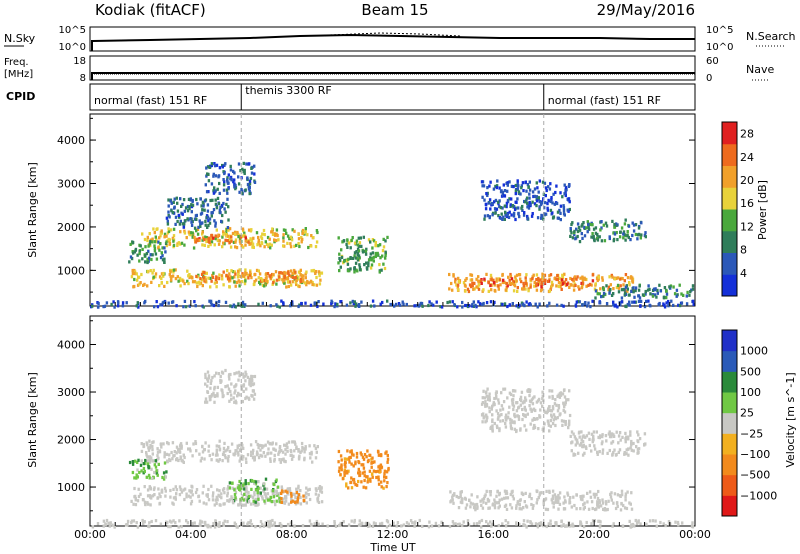  What do you see at coordinates (719, 47) in the screenshot?
I see `nsearch-tick-bottom: 10^0` at bounding box center [719, 47].